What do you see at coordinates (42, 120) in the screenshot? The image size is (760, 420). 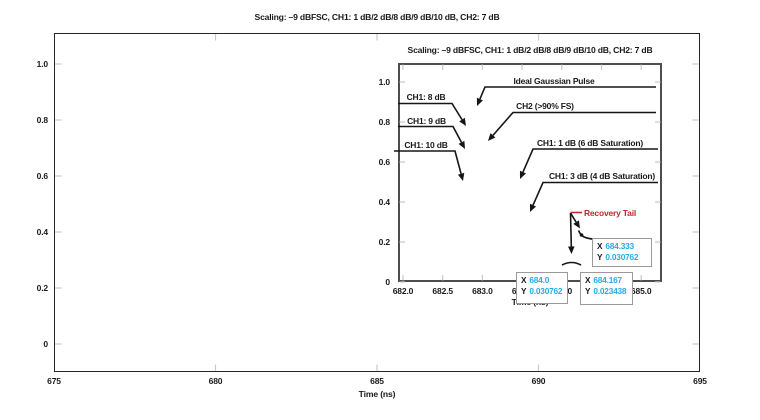 I see `main-y-tick-label: 0.8` at bounding box center [42, 120].